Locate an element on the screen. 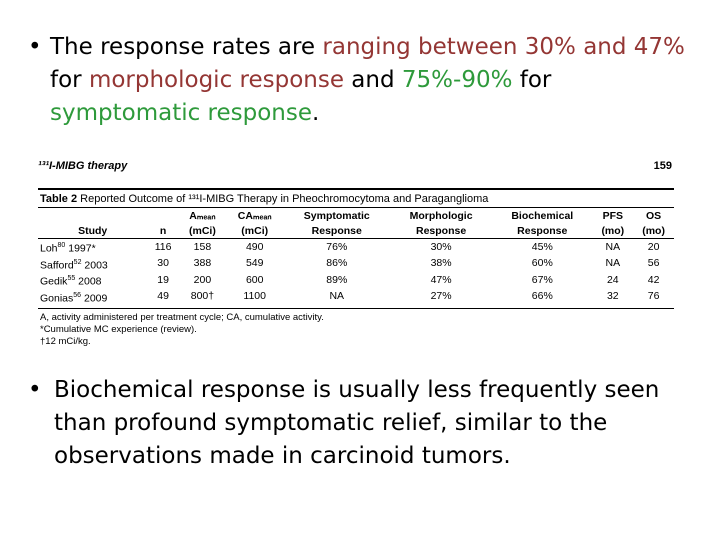 The image size is (720, 540). year: 2009 is located at coordinates (96, 298).